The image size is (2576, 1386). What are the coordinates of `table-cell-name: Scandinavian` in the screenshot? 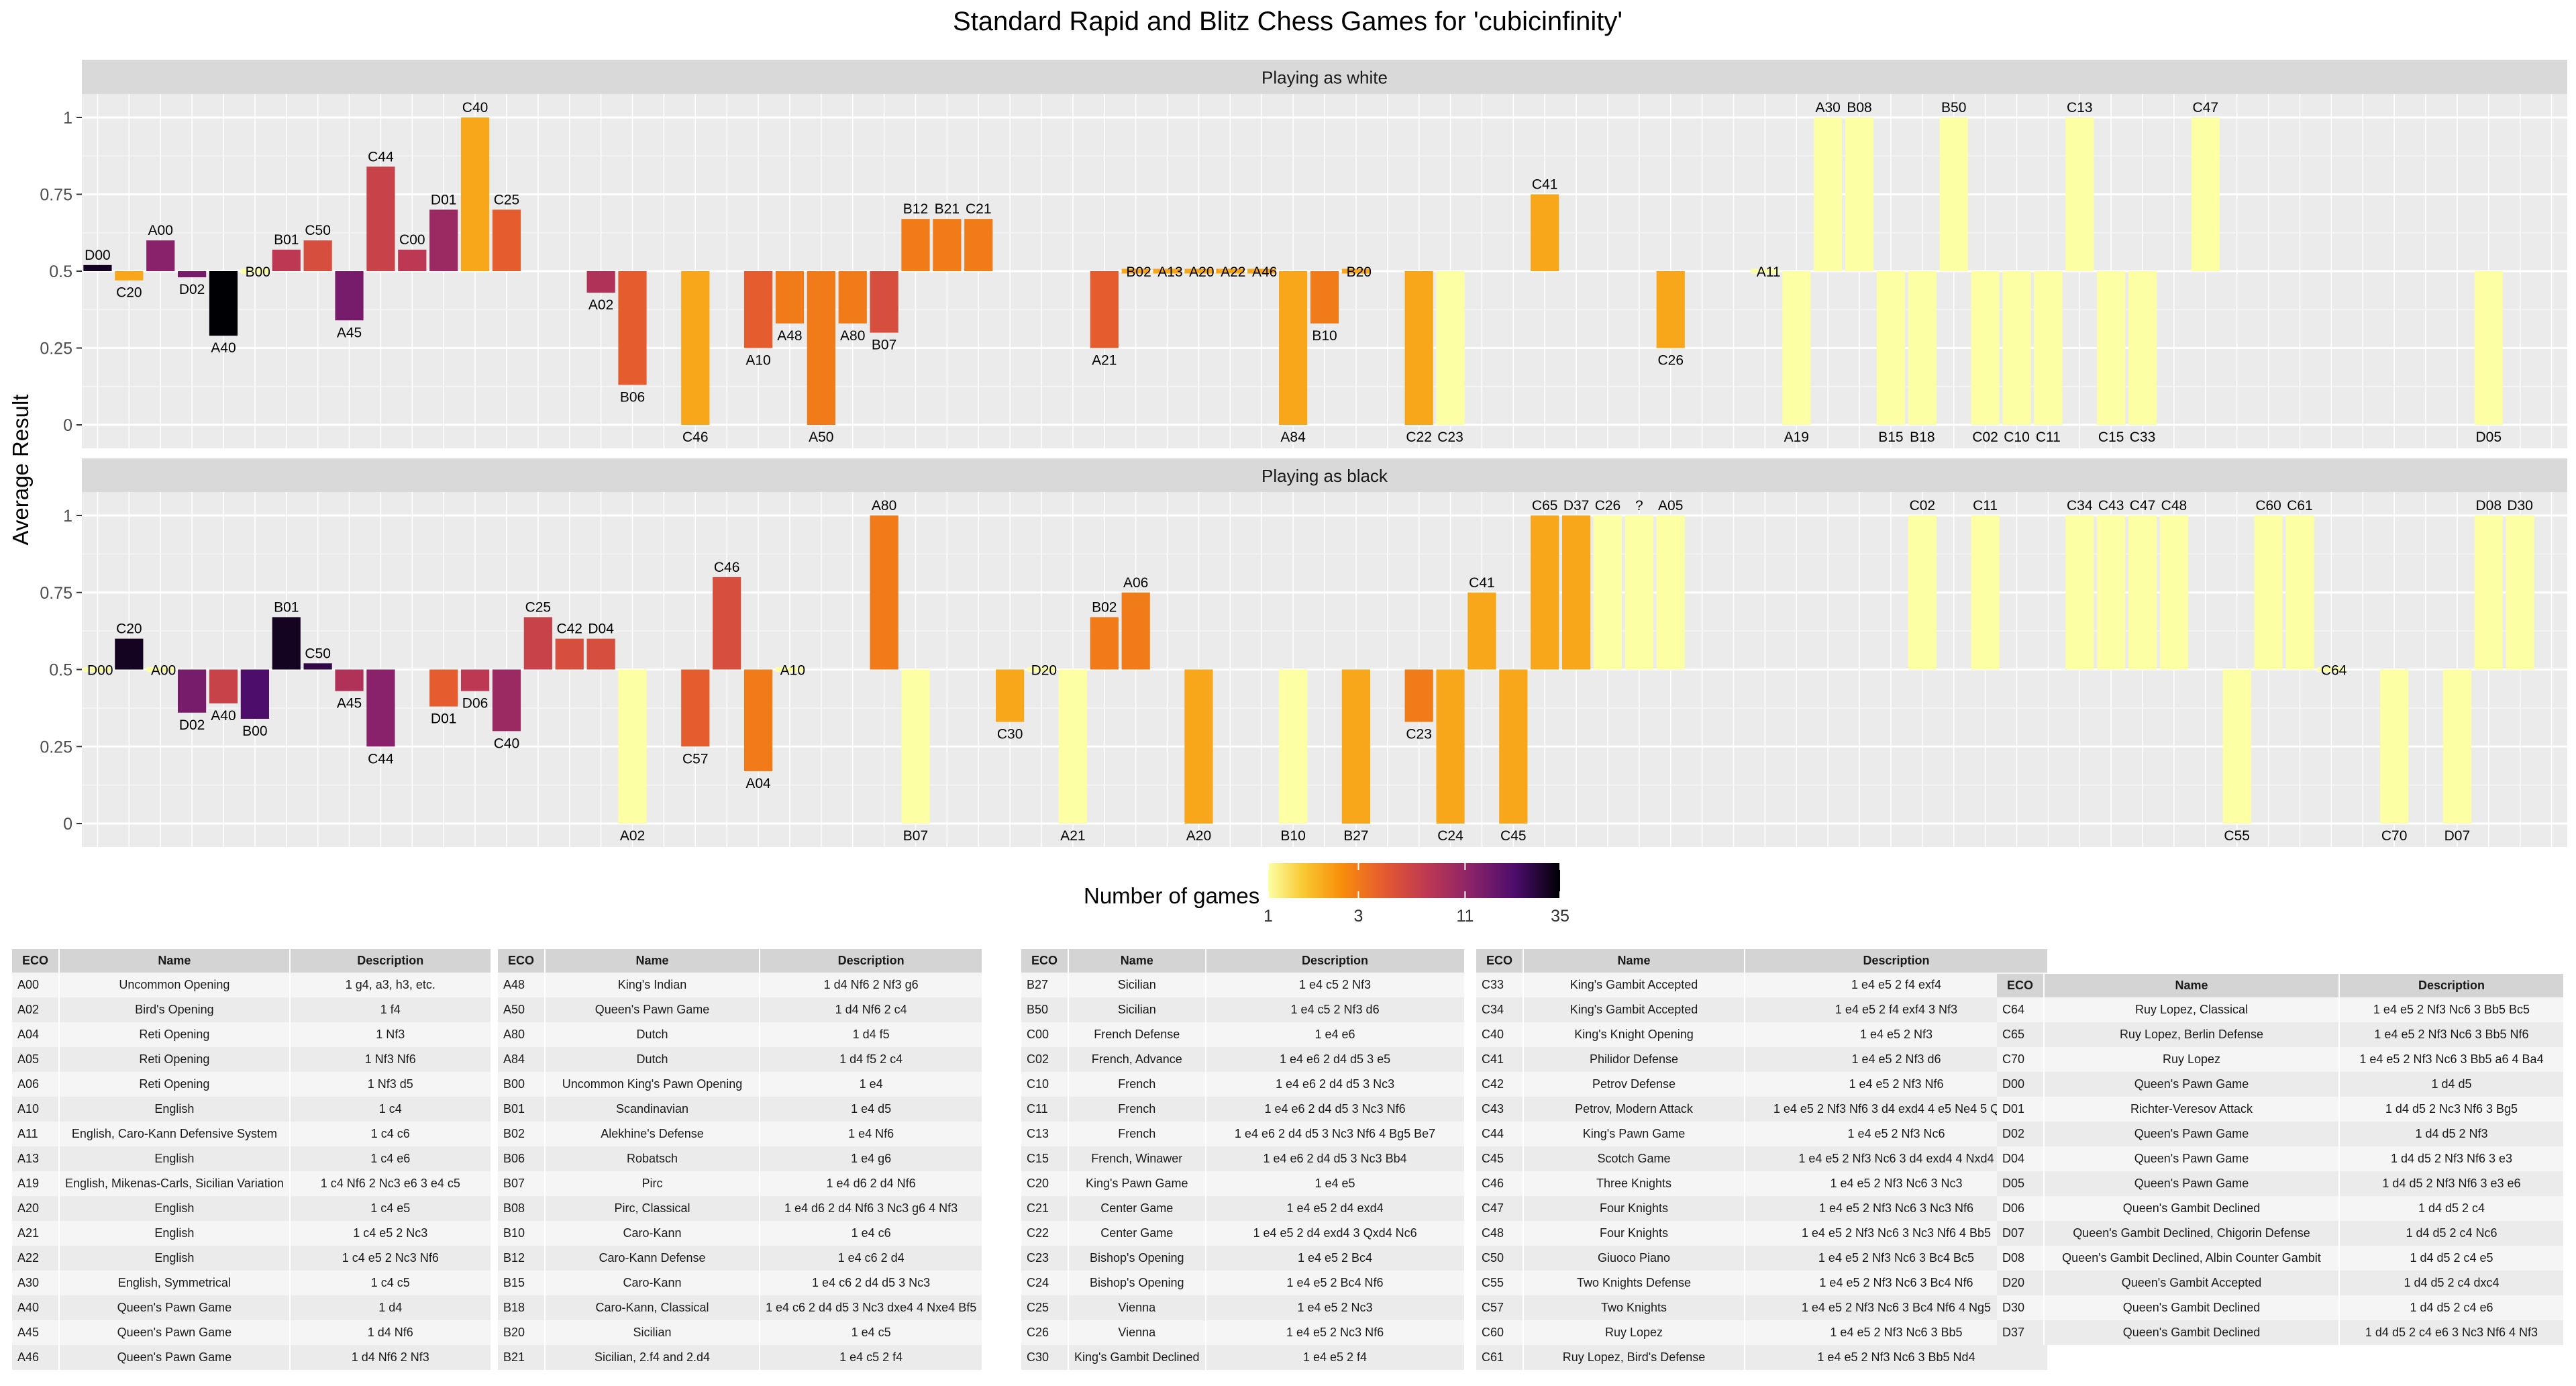 It's located at (652, 1109).